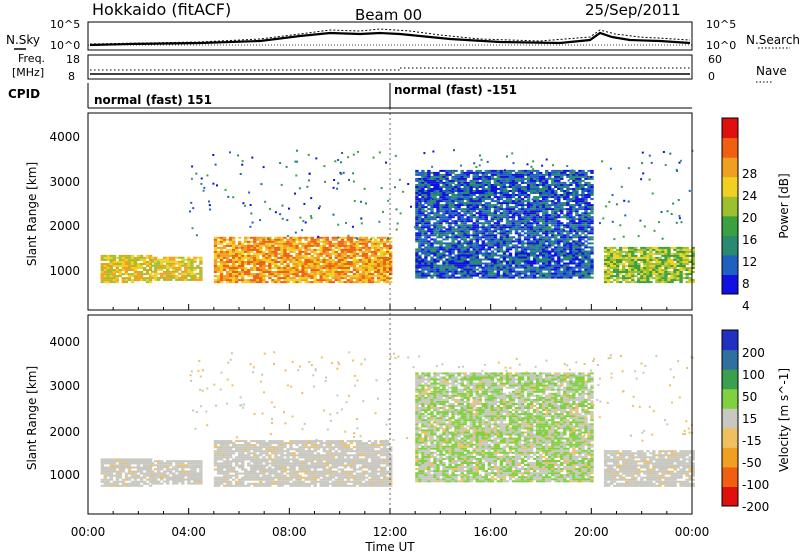 The width and height of the screenshot is (800, 554). I want to click on power-cell-2080, so click(453, 277).